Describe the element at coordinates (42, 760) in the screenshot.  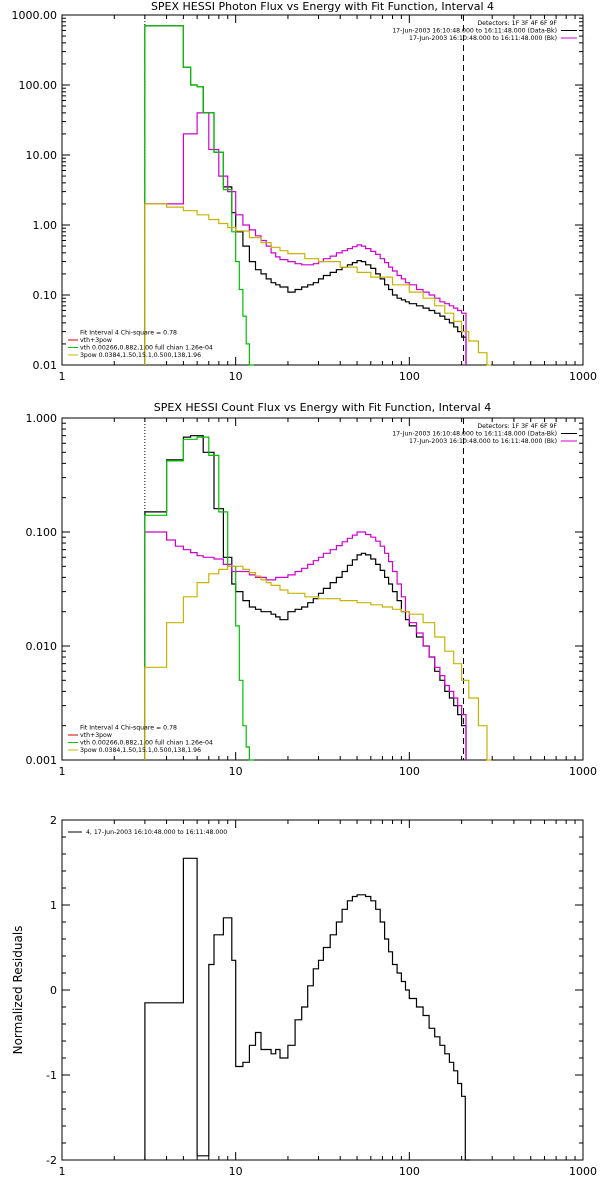
I see `y-tick-label: 0.001` at that location.